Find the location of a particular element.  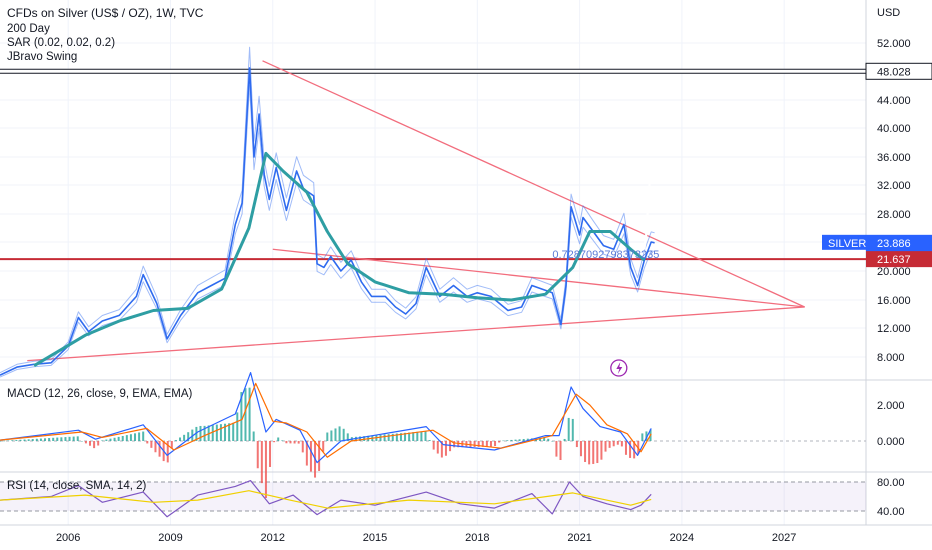

macd-line is located at coordinates (326, 418).